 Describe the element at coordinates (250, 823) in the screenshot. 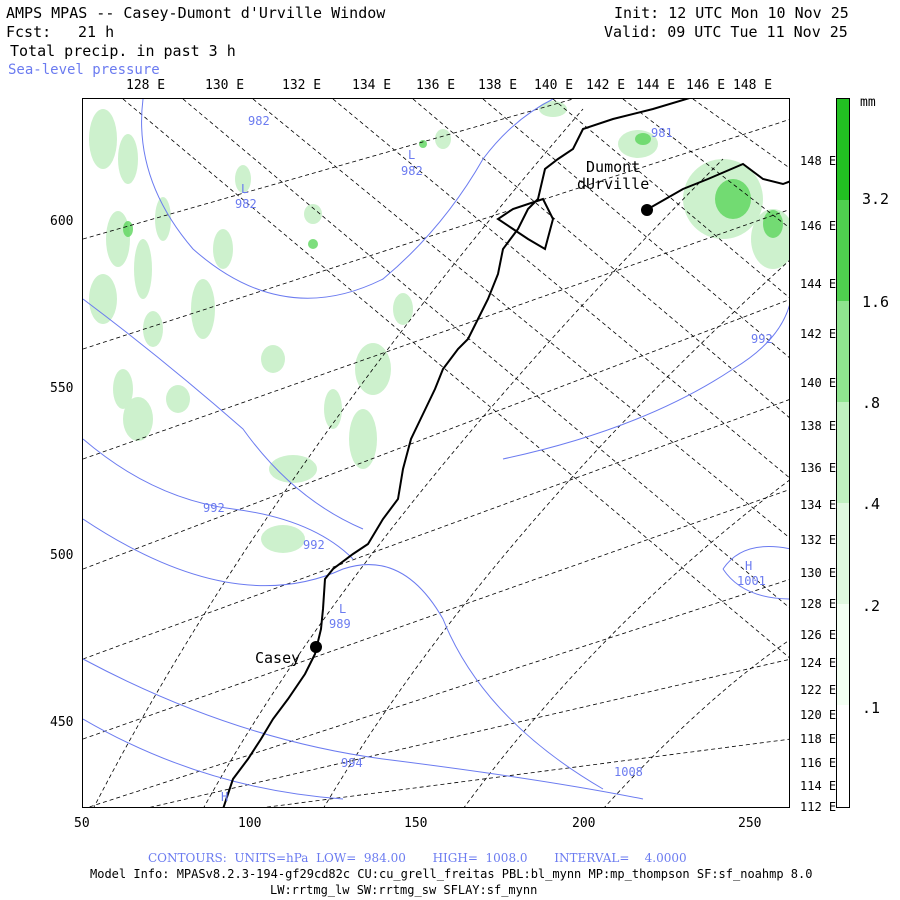

I see `x-axis-label: 100` at that location.